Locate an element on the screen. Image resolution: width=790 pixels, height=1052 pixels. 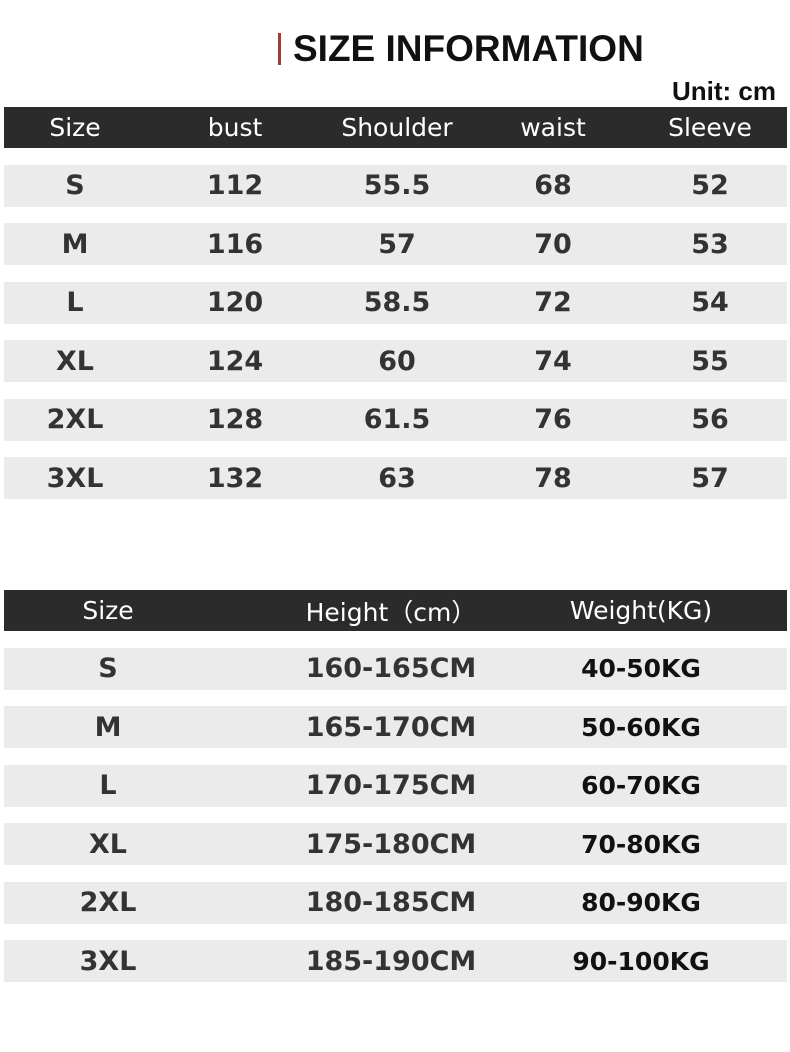
table-cell: 55.5 is located at coordinates (397, 185).